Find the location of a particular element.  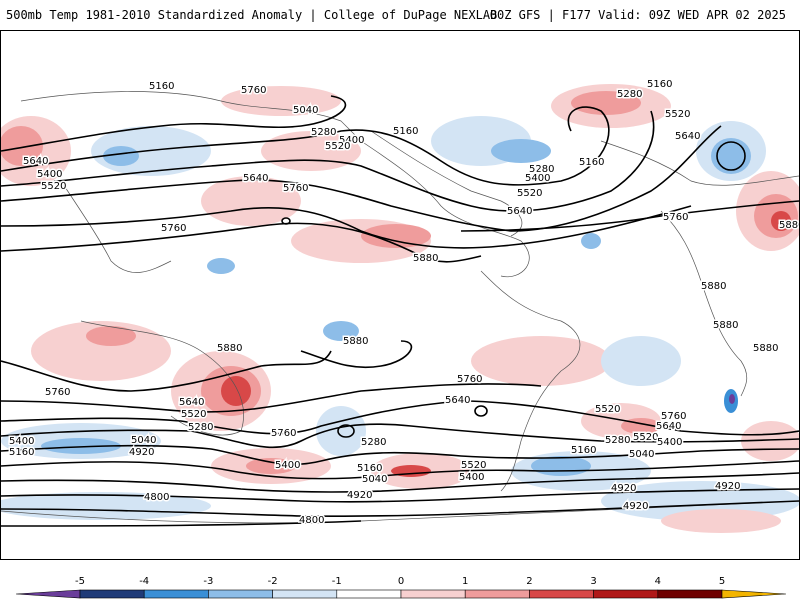

colorbar-tick-label: -2 is located at coordinates (273, 581).